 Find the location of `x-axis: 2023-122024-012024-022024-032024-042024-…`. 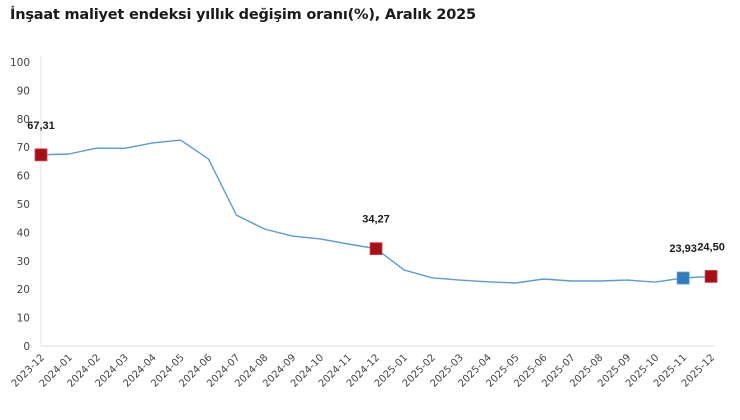

x-axis: 2023-122024-012024-022024-032024-042024-… is located at coordinates (363, 367).